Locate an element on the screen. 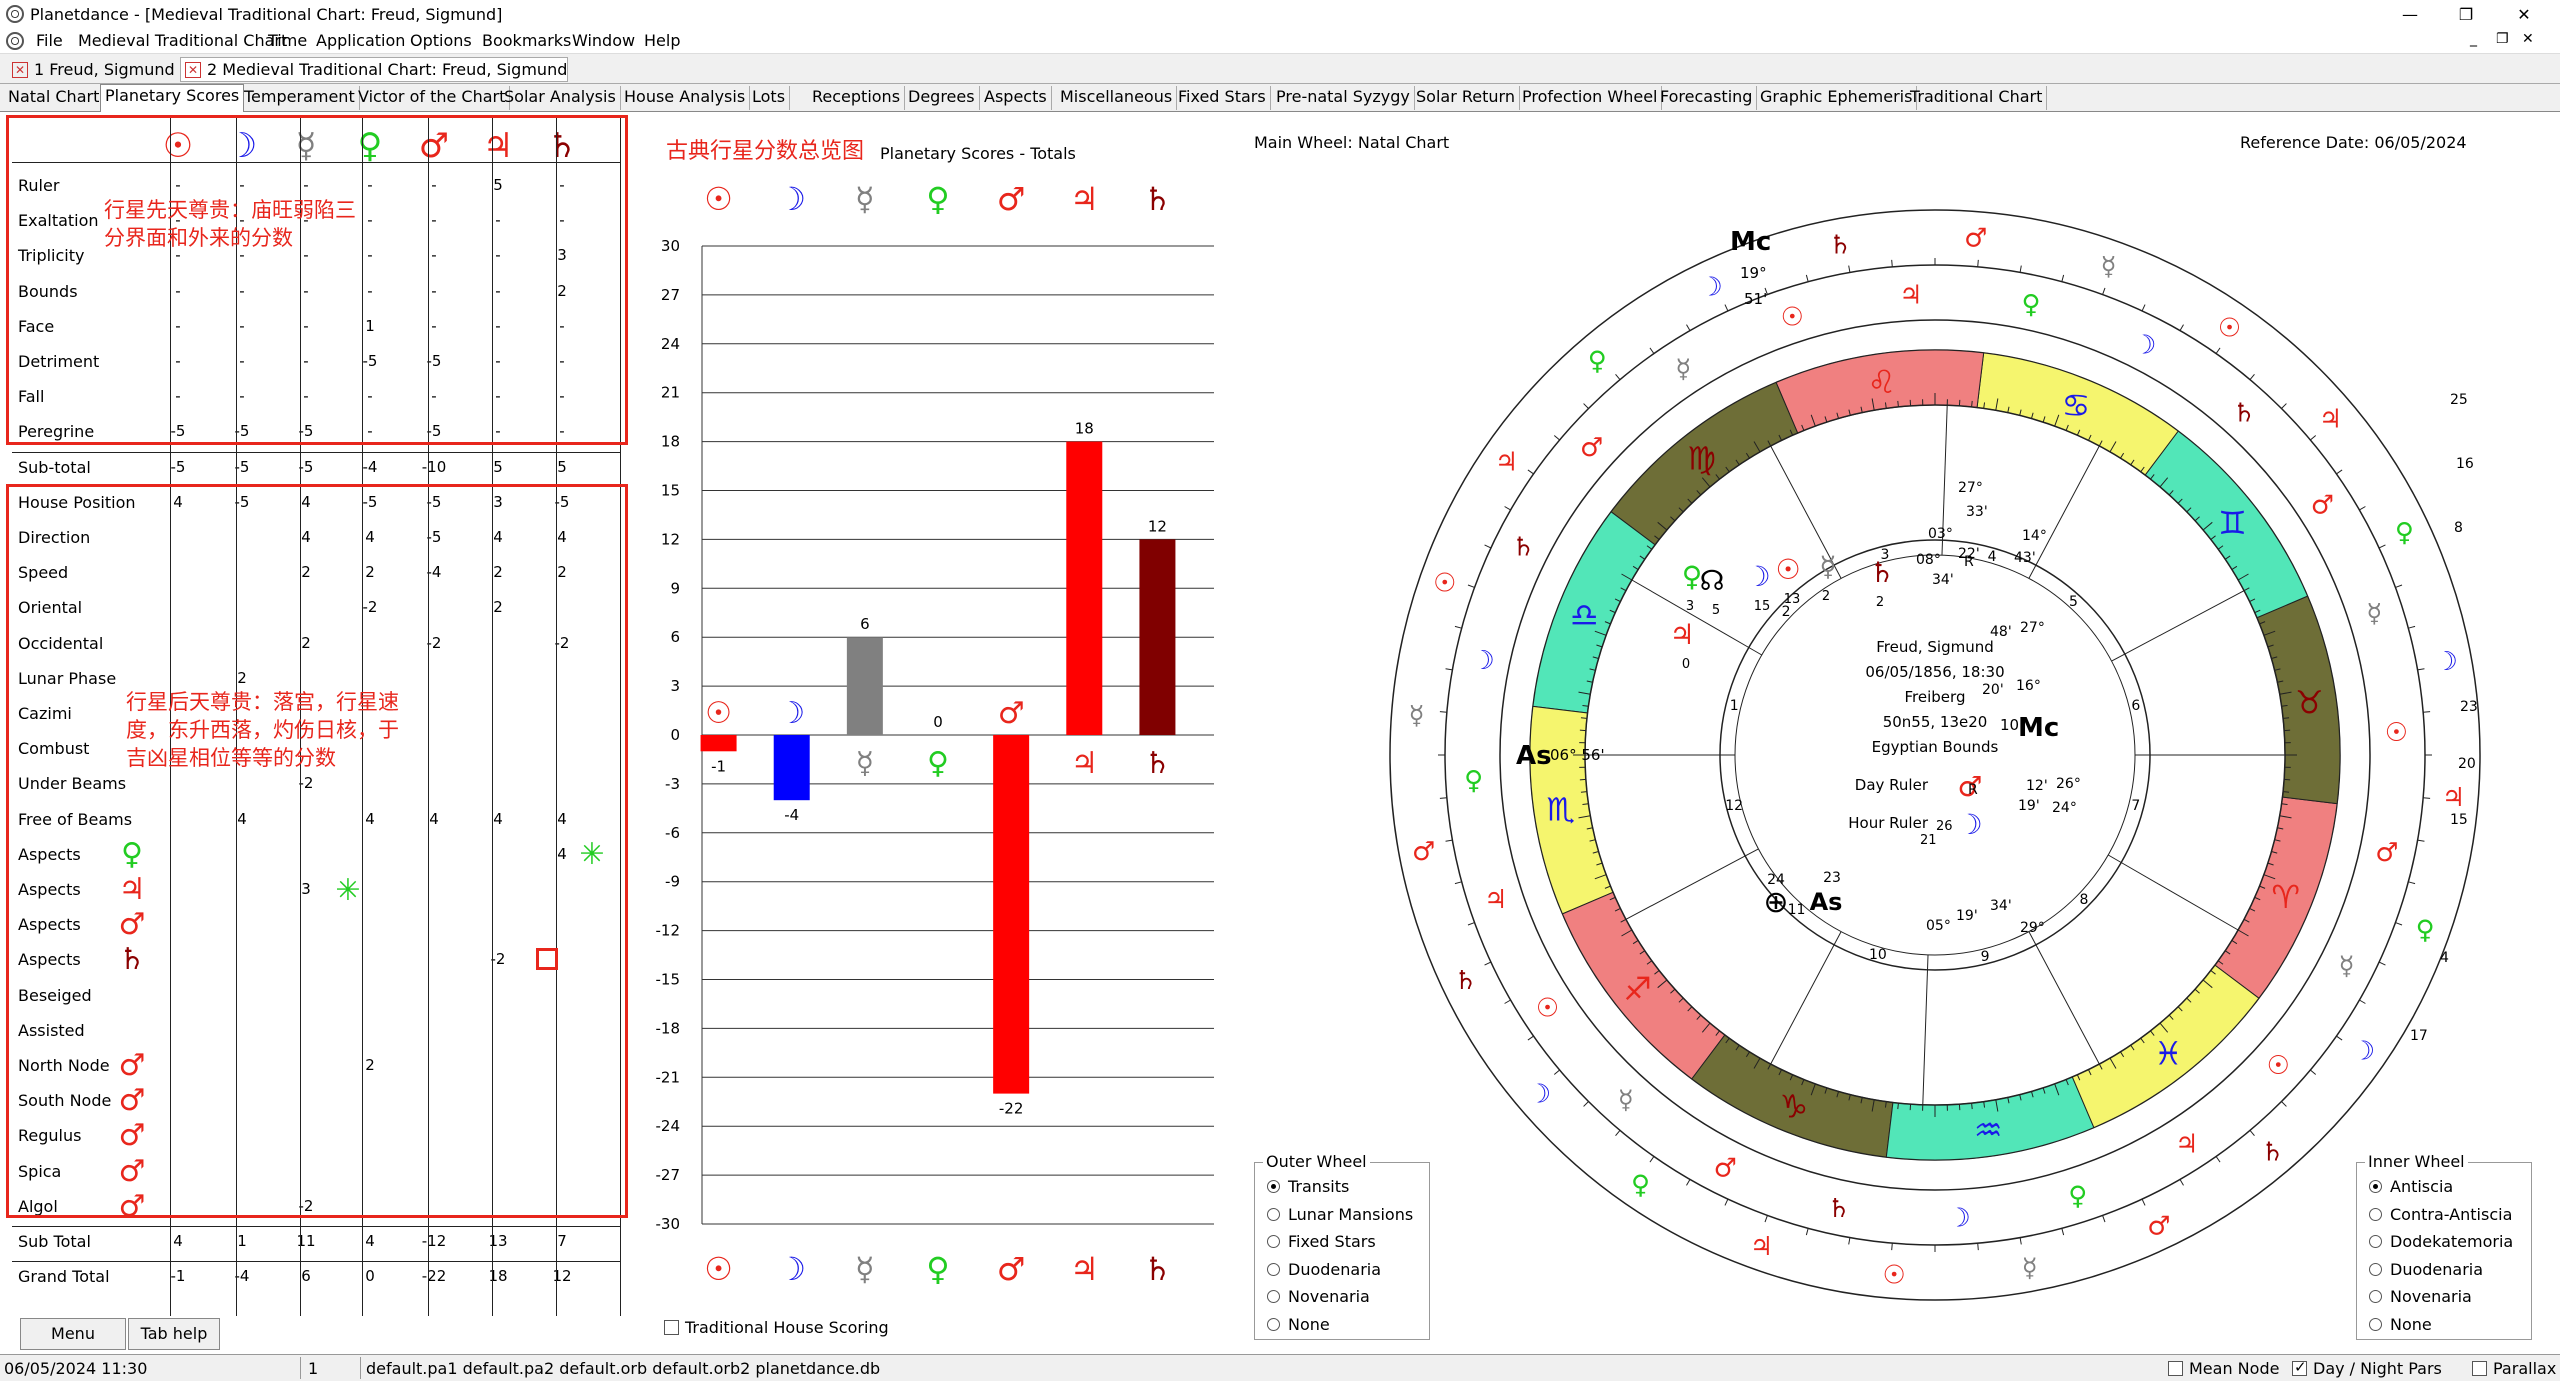 Image resolution: width=2560 pixels, height=1381 pixels. maximize-button: ❐ is located at coordinates (2466, 14).